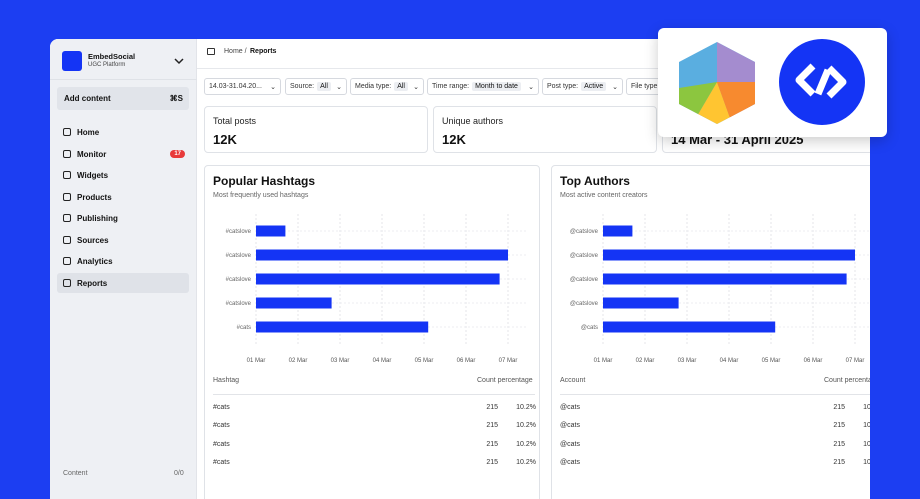 This screenshot has width=920, height=499. What do you see at coordinates (123, 175) in the screenshot?
I see `nav-item: Widgets` at bounding box center [123, 175].